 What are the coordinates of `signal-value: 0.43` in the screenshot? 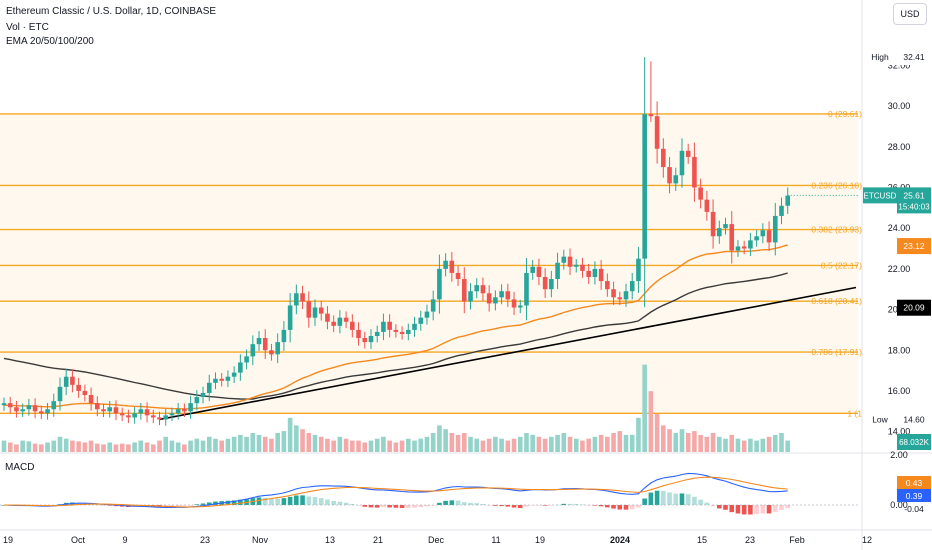 It's located at (914, 483).